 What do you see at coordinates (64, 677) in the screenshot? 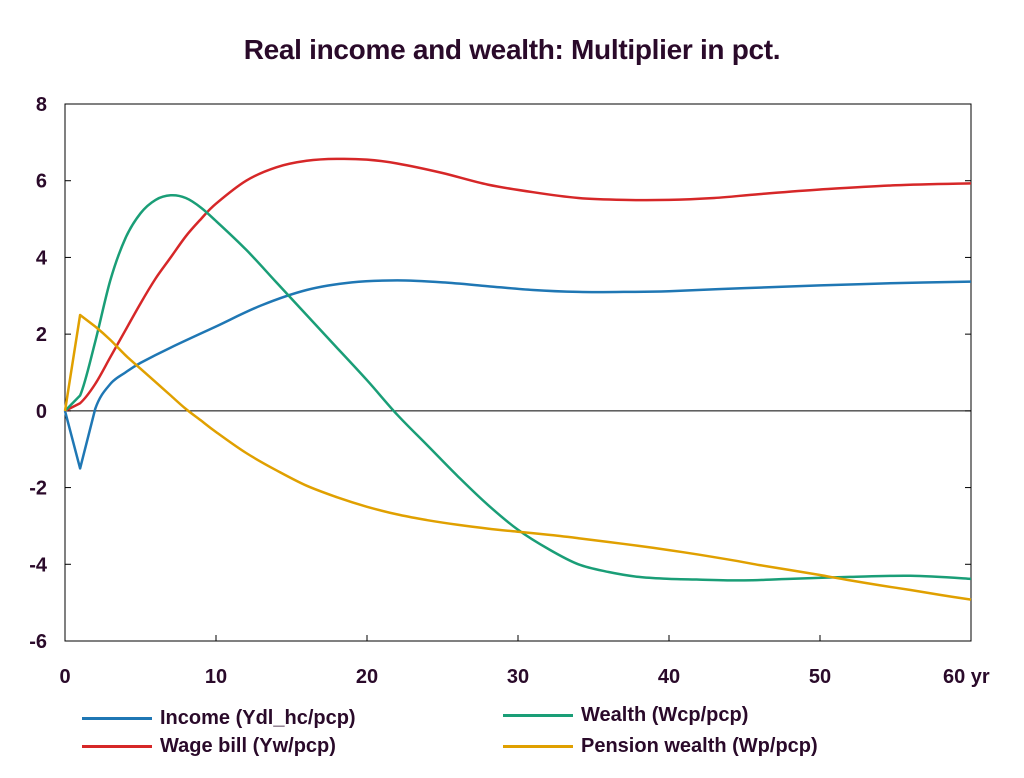
I see `x-tick-label: 0` at bounding box center [64, 677].